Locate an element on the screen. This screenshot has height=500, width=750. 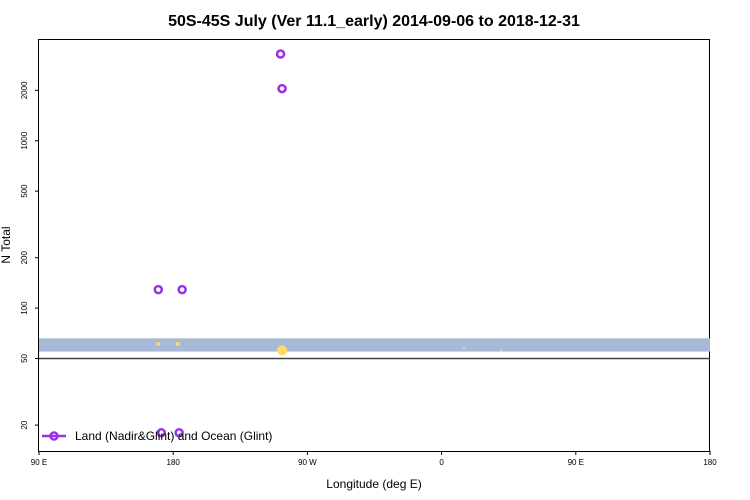
x-tick-label: 0 is located at coordinates (441, 462).